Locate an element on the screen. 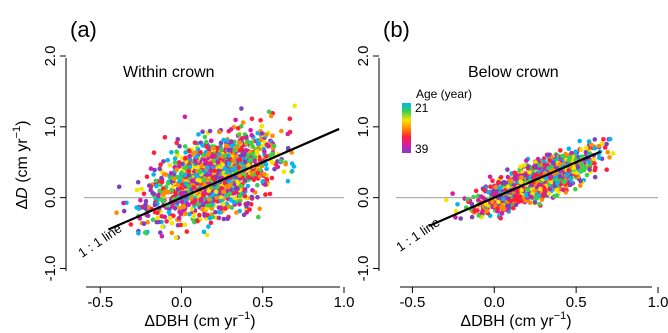 This screenshot has height=333, width=668. panel-b-one-to-one-line is located at coordinates (515, 188).